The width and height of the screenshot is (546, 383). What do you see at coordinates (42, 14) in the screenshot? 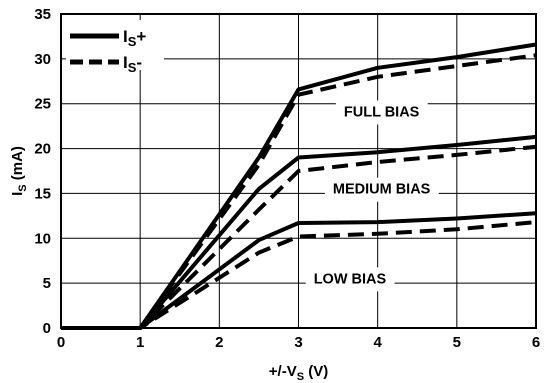
I see `y-tick-label: 35` at bounding box center [42, 14].